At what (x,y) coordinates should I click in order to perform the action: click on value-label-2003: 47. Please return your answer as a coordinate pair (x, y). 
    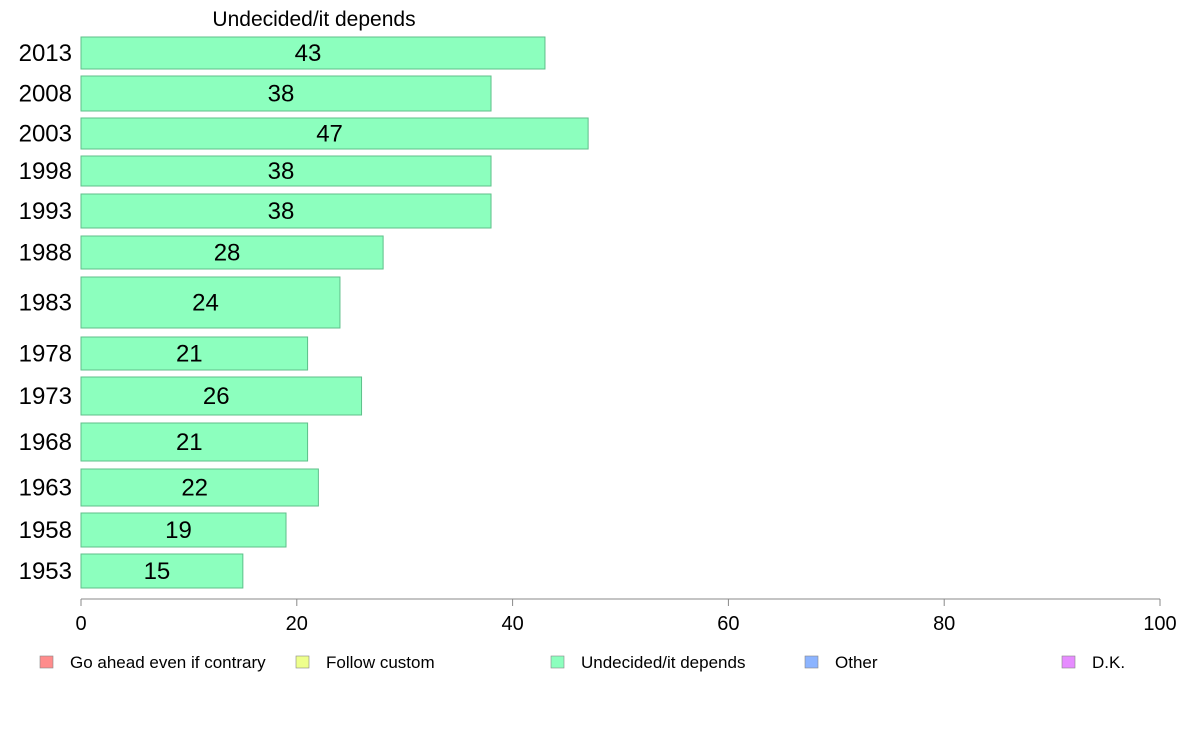
    Looking at the image, I should click on (329, 134).